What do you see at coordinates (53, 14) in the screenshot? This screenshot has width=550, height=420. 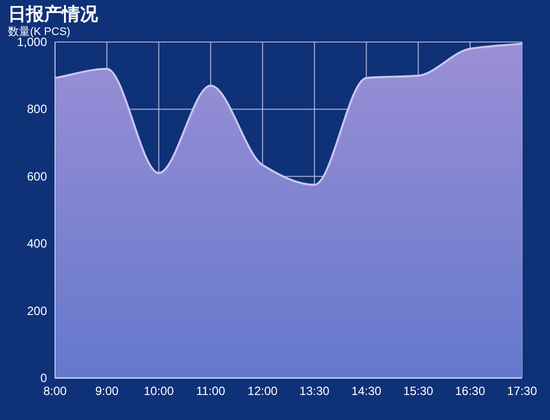 I see `chart-title: 日报产情况` at bounding box center [53, 14].